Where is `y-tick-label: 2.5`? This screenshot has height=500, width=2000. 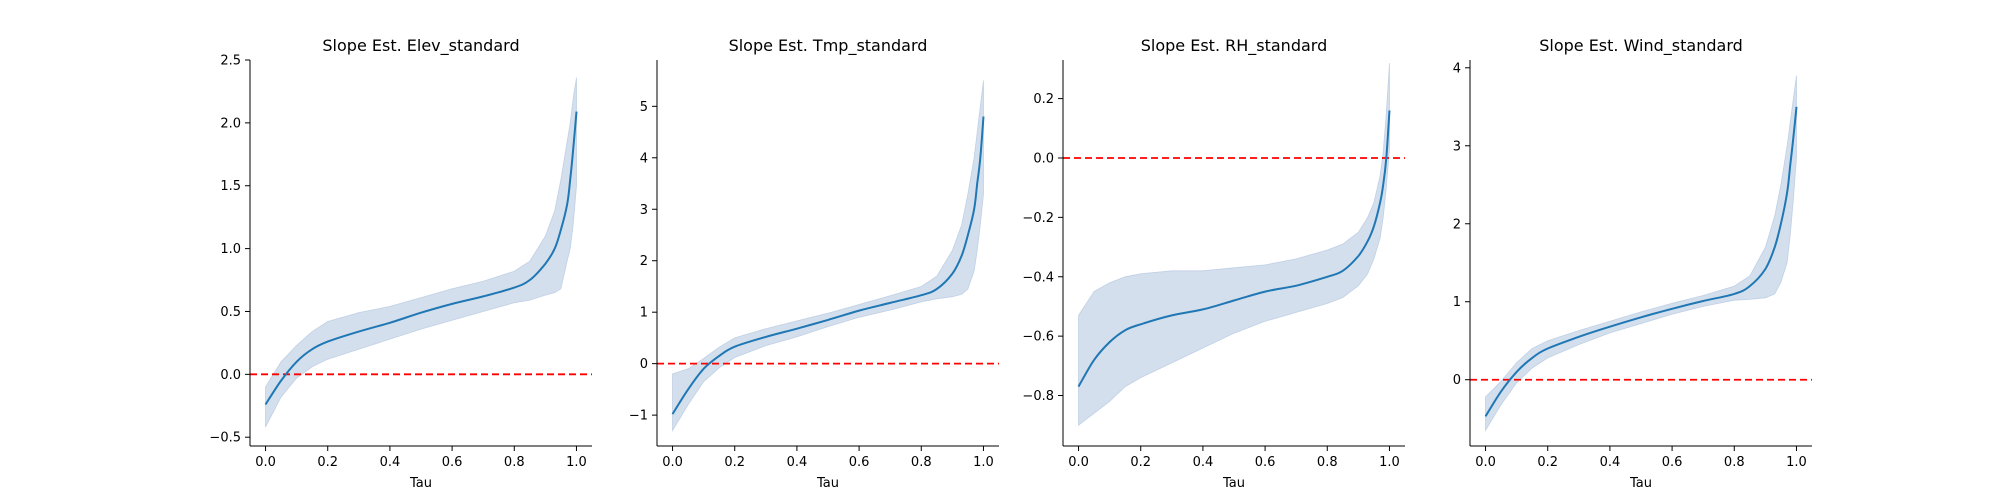 y-tick-label: 2.5 is located at coordinates (230, 61).